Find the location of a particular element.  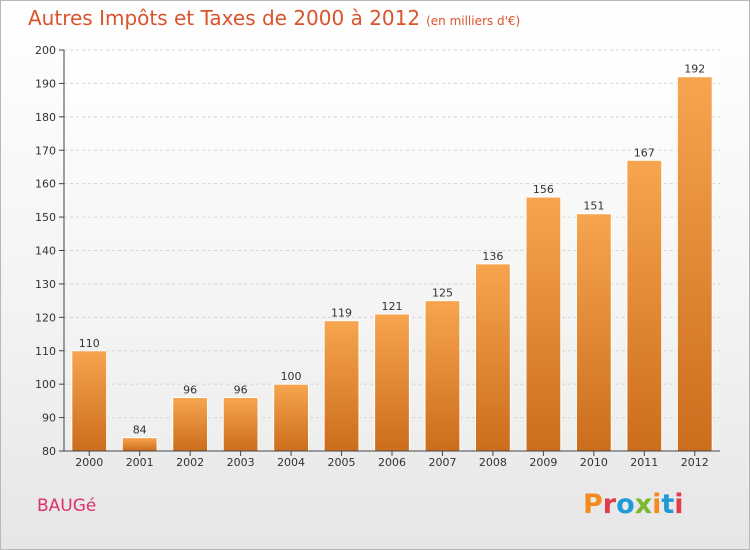

data-label-2000: 110 is located at coordinates (89, 343).